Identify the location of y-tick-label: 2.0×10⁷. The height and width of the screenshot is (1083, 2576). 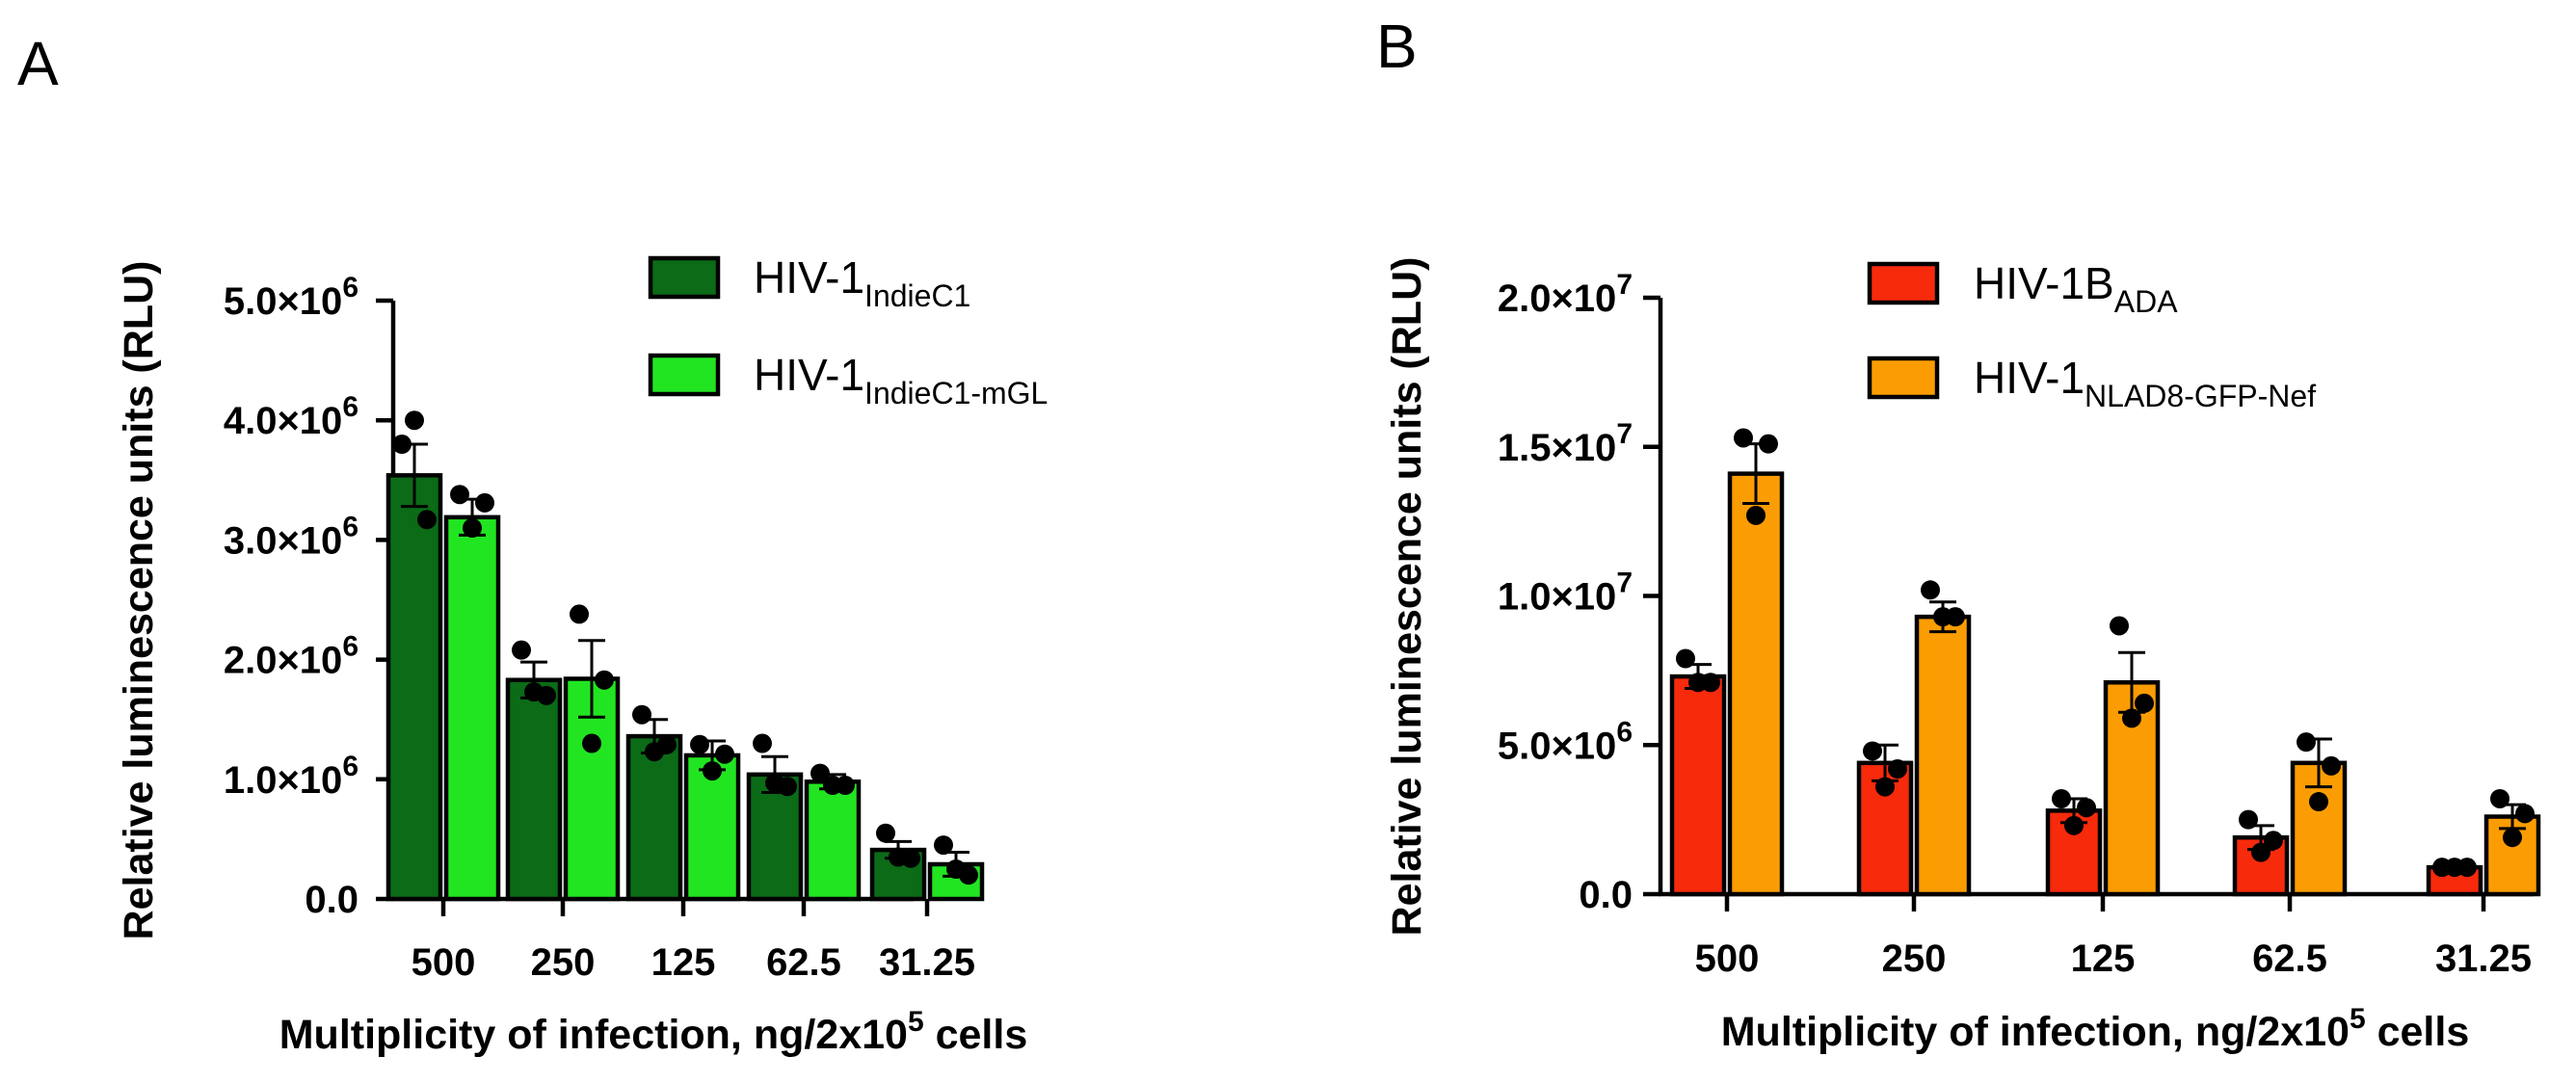
(1565, 295).